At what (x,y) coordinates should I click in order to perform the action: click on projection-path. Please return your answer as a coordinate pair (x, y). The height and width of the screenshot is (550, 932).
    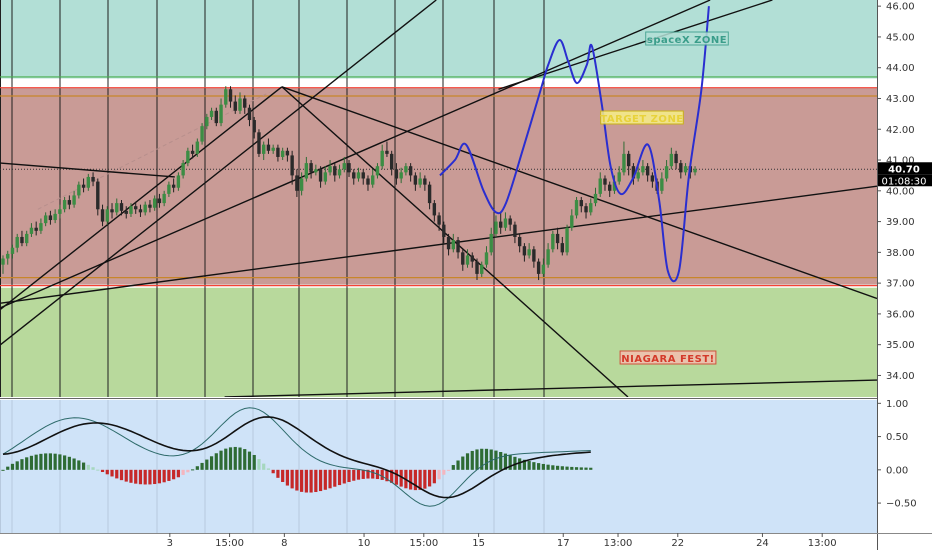
    Looking at the image, I should click on (574, 144).